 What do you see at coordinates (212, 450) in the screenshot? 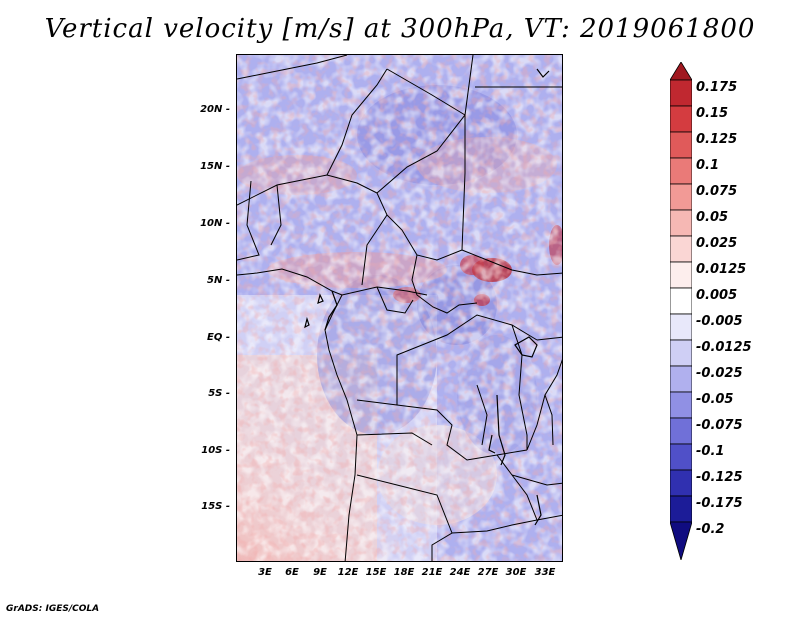
I see `lat-label: 10S` at bounding box center [212, 450].